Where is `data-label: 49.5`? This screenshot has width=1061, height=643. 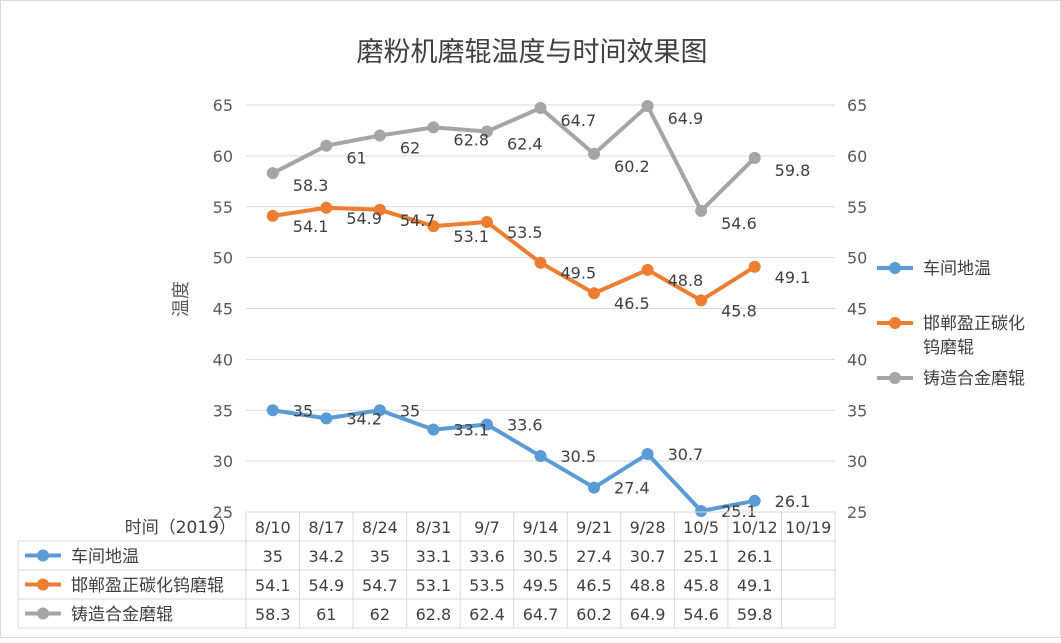 data-label: 49.5 is located at coordinates (579, 273).